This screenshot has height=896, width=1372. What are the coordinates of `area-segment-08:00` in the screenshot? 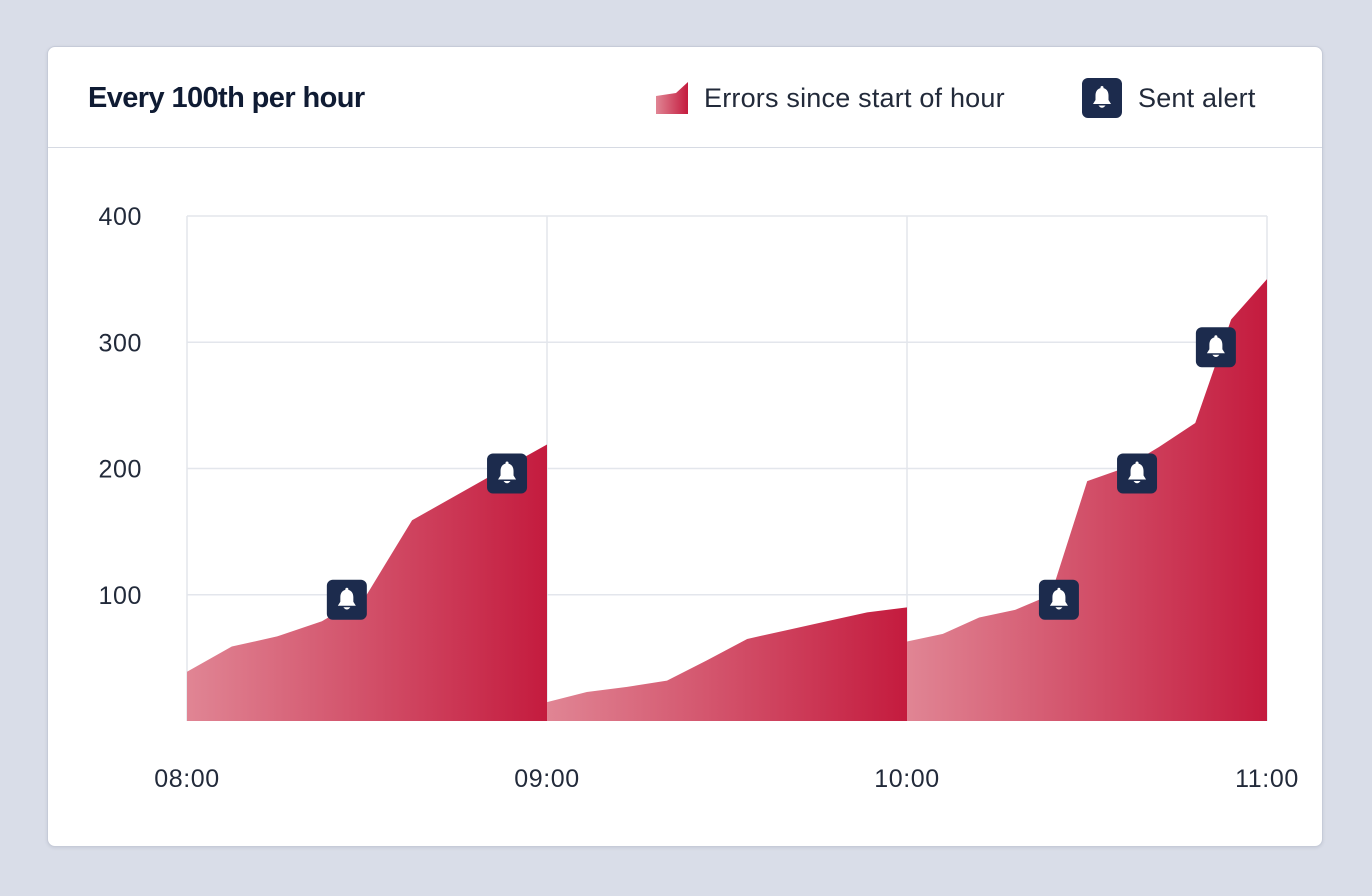 It's located at (367, 582).